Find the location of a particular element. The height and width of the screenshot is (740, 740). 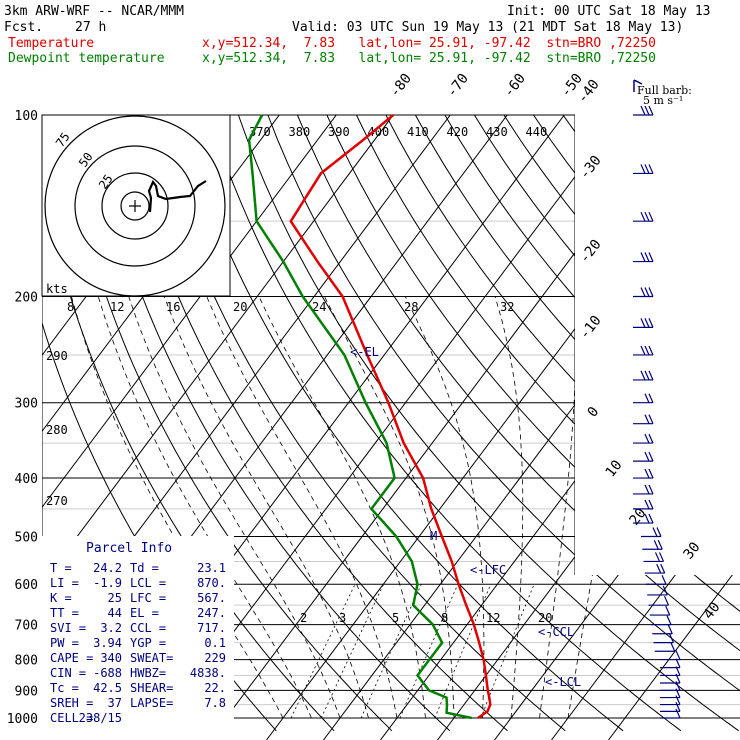

mixing-ratio-label: 5 is located at coordinates (395, 618).